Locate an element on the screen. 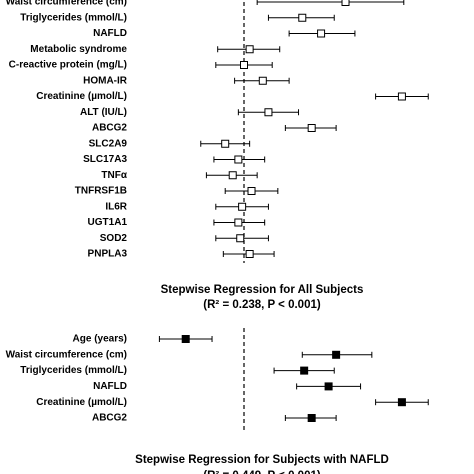 This screenshot has height=474, width=474. row-label: PNPLA3 is located at coordinates (108, 254).